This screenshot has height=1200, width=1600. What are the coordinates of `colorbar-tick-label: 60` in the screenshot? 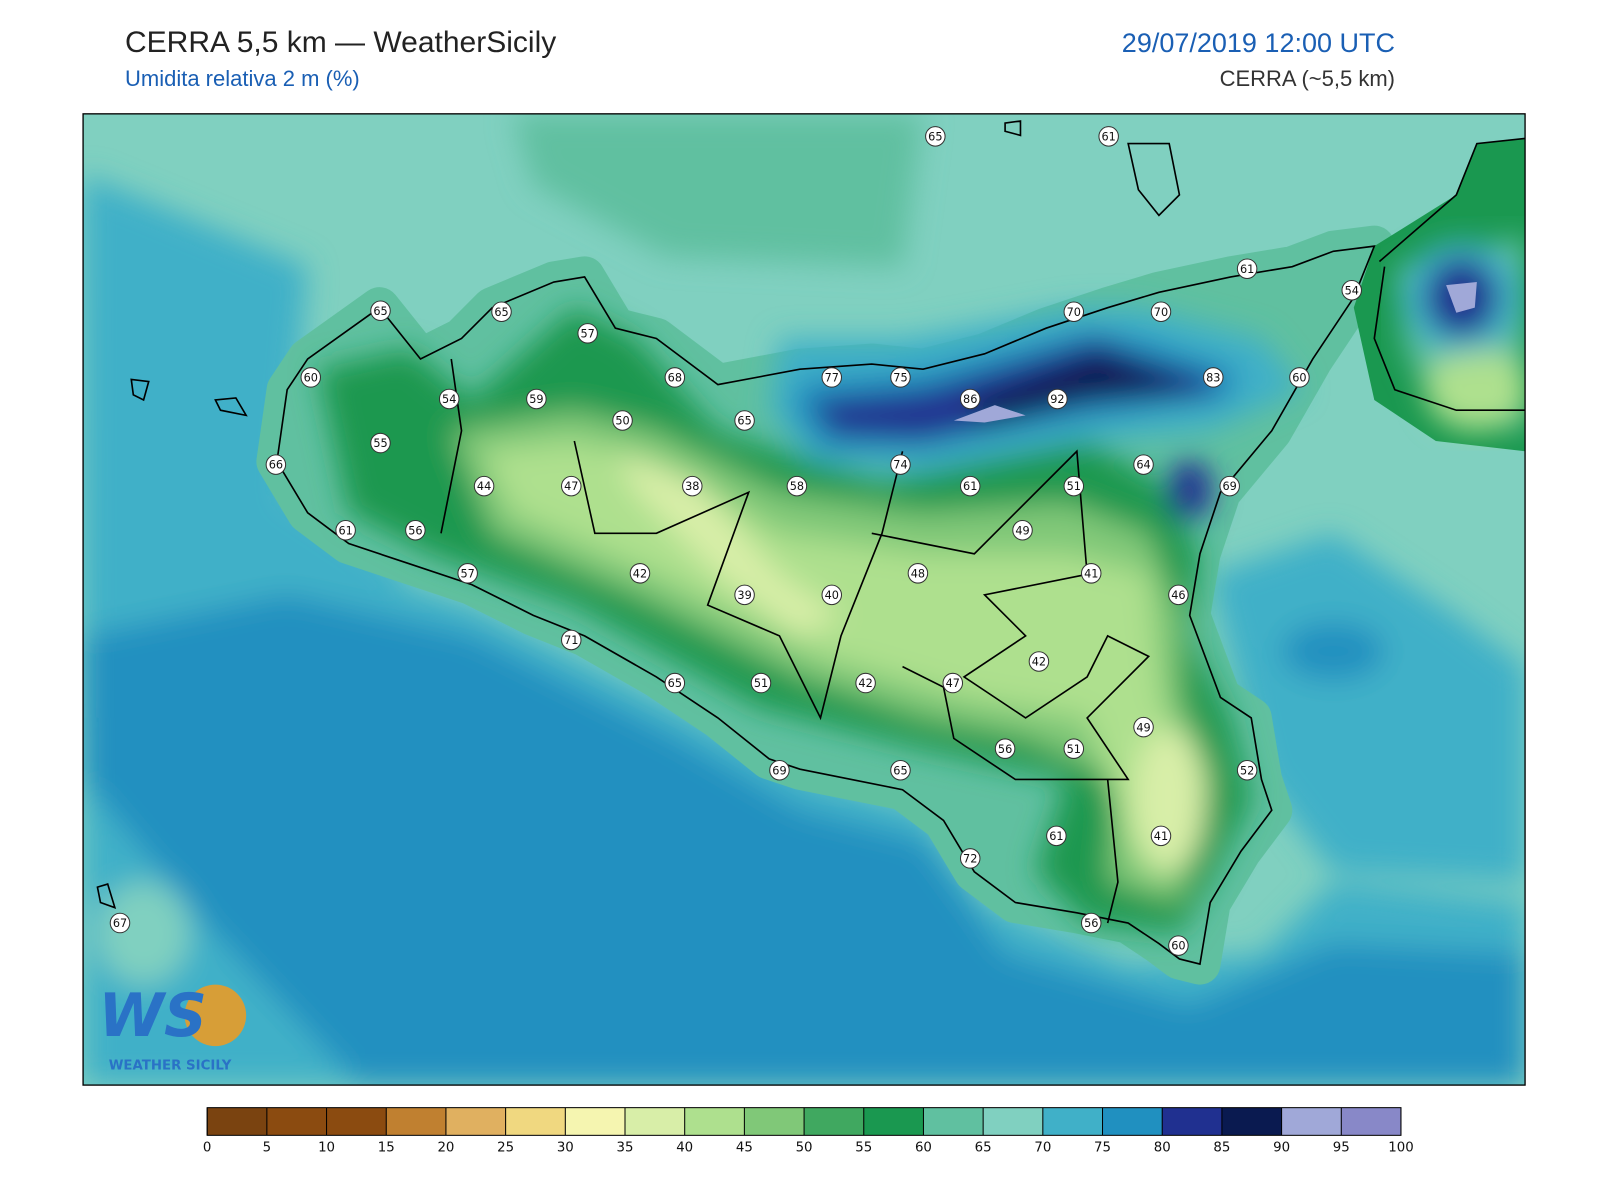 It's located at (923, 1148).